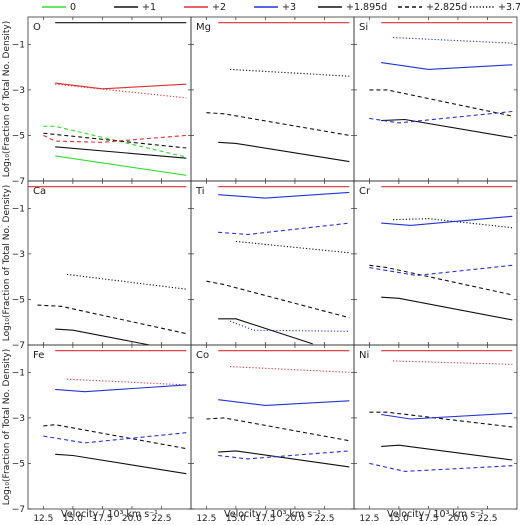 The height and width of the screenshot is (525, 520). Describe the element at coordinates (39, 191) in the screenshot. I see `panel-label: Ca` at that location.